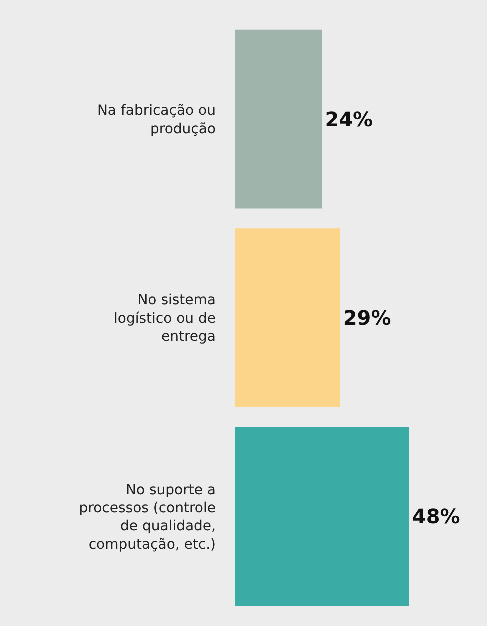 This screenshot has width=487, height=626. I want to click on data-label: 24%, so click(349, 119).